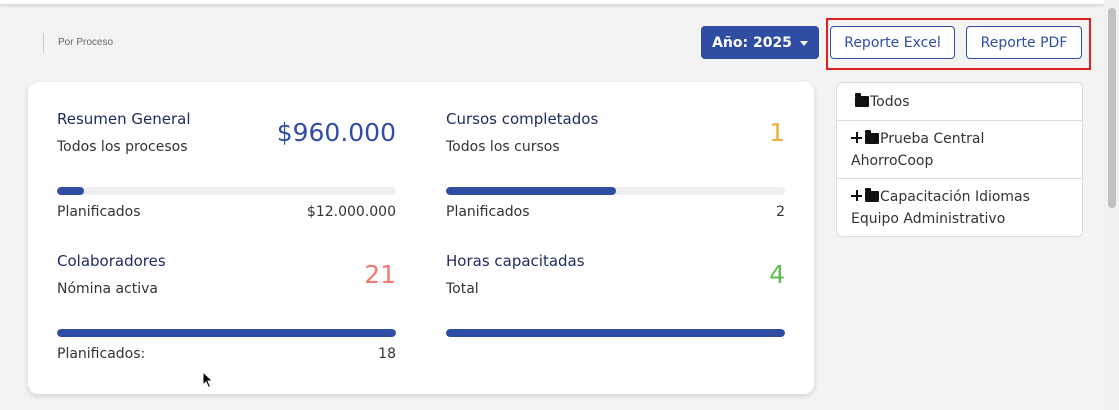 Image resolution: width=1119 pixels, height=410 pixels. Describe the element at coordinates (122, 147) in the screenshot. I see `stat-subtitle: Todos los procesos` at that location.